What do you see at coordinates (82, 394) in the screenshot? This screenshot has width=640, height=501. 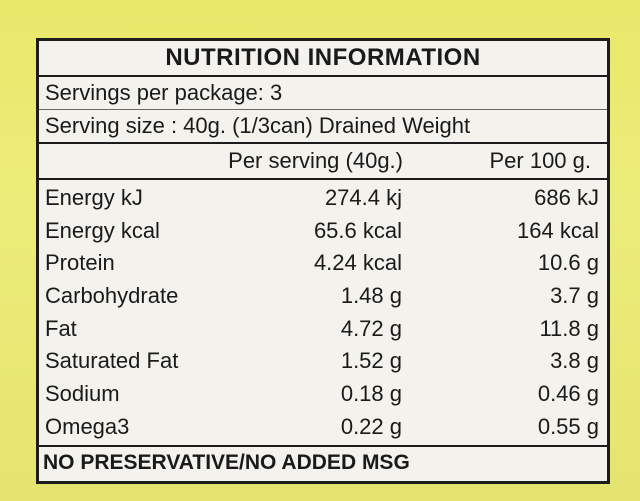 I see `nutrient-label: Sodium` at bounding box center [82, 394].